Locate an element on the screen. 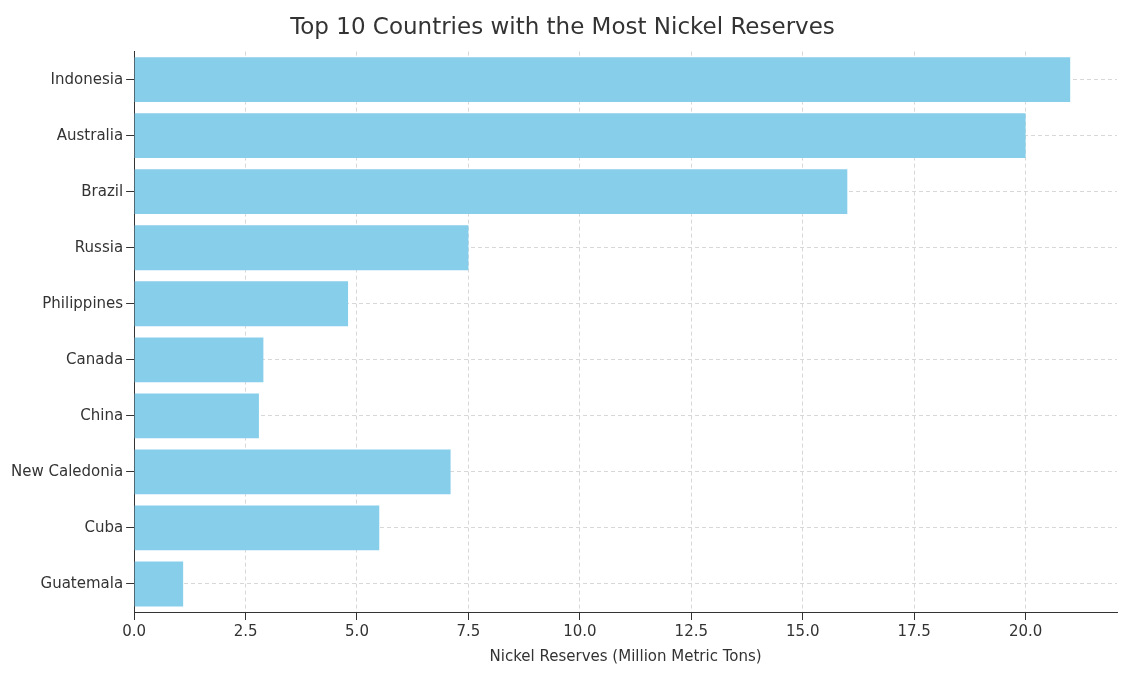 The width and height of the screenshot is (1131, 678). y-tick-label: Brazil is located at coordinates (102, 190).